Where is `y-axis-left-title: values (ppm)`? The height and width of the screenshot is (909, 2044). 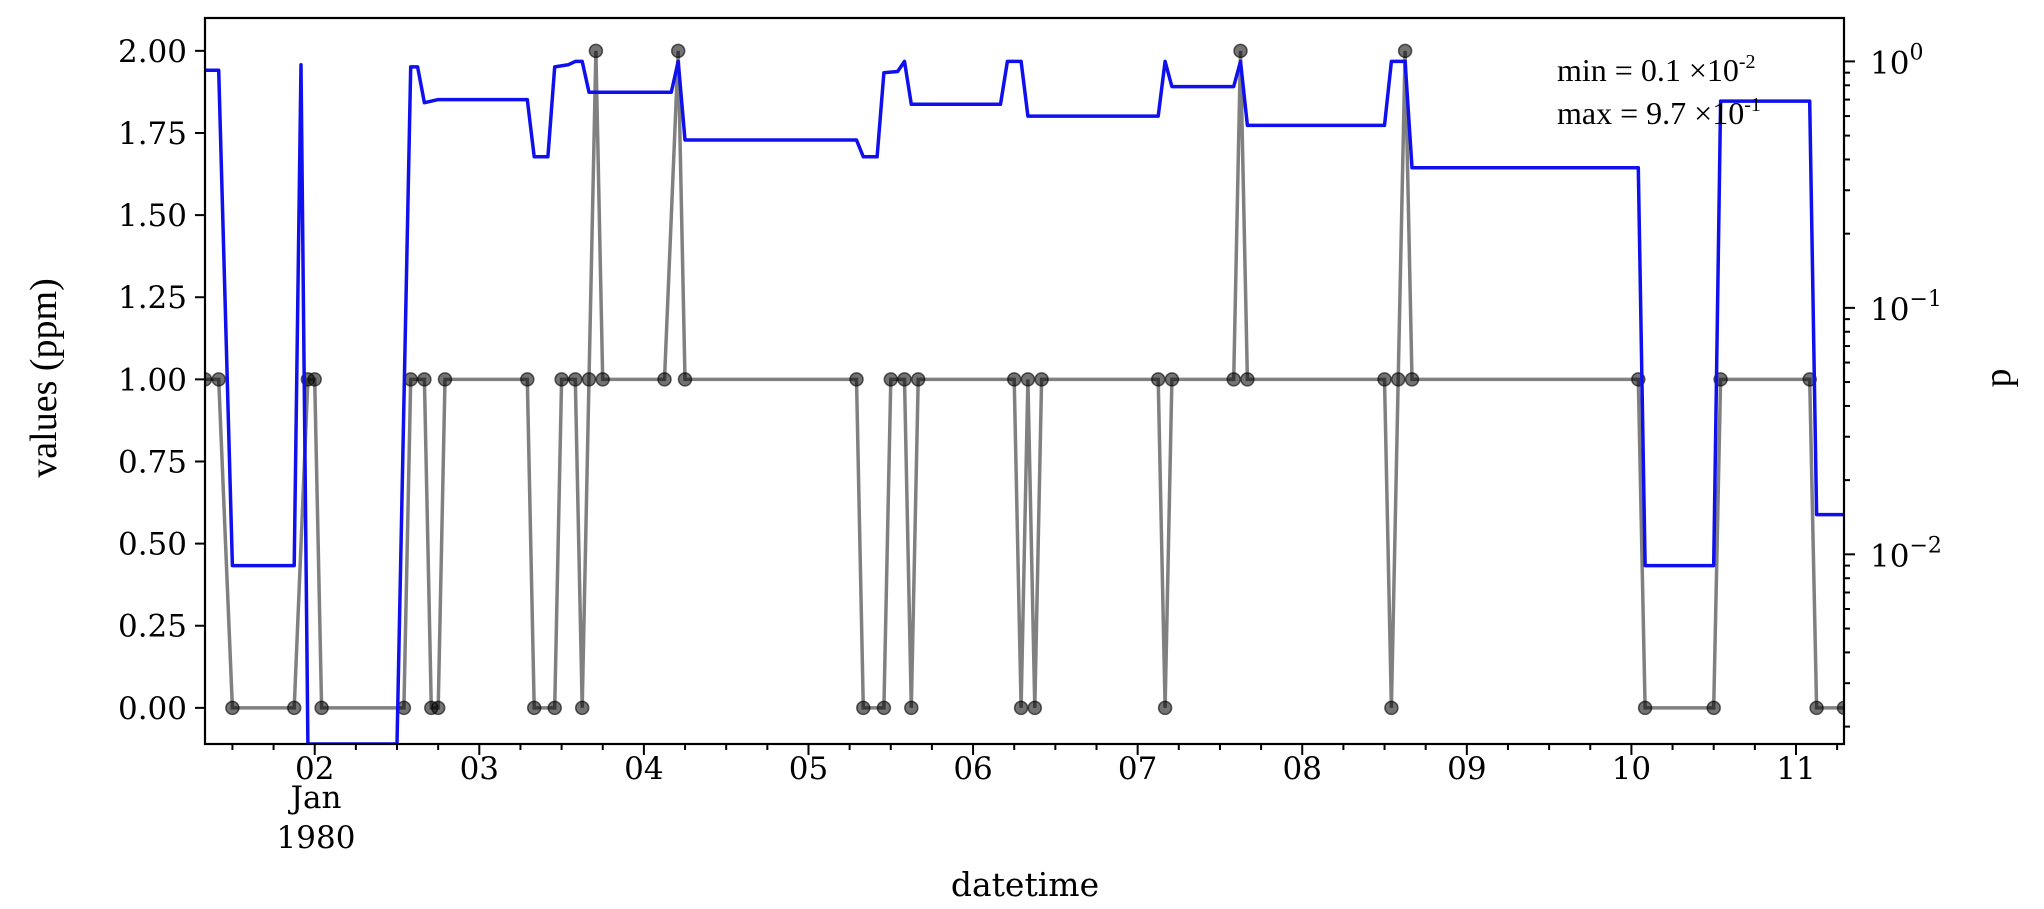 y-axis-left-title: values (ppm) is located at coordinates (44, 377).